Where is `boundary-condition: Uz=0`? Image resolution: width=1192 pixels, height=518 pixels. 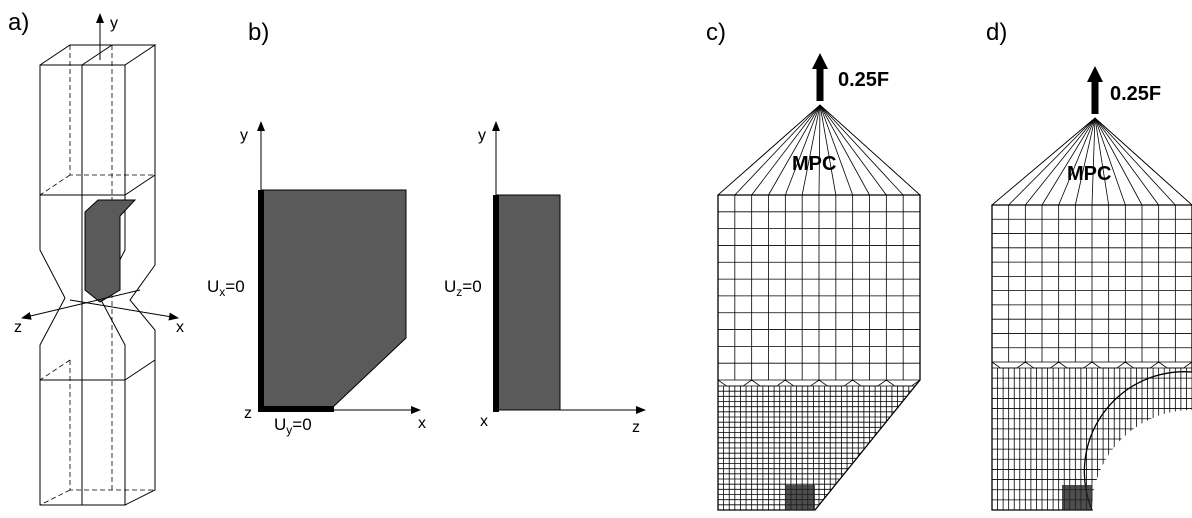
boundary-condition: Uz=0 is located at coordinates (463, 288).